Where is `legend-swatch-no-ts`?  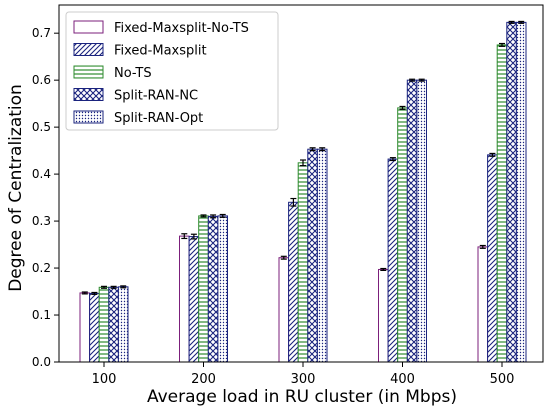
legend-swatch-no-ts is located at coordinates (88, 72).